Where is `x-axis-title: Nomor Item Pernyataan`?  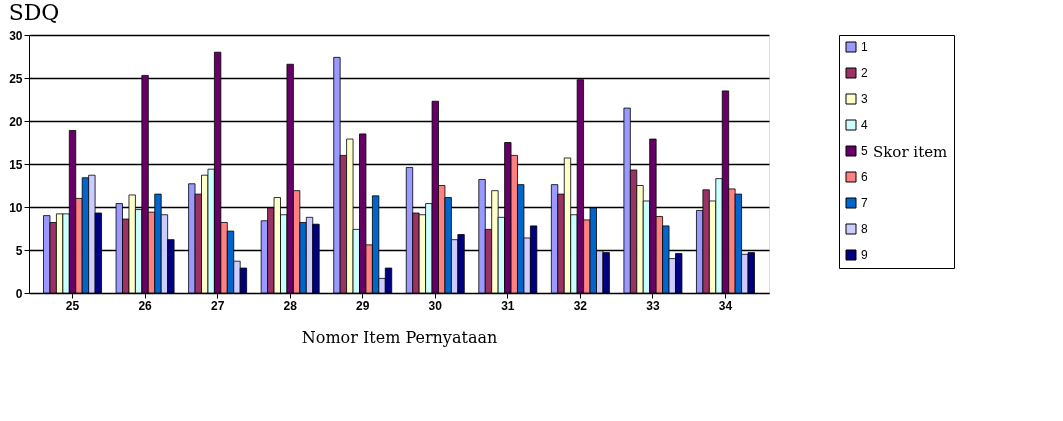
x-axis-title: Nomor Item Pernyataan is located at coordinates (399, 337).